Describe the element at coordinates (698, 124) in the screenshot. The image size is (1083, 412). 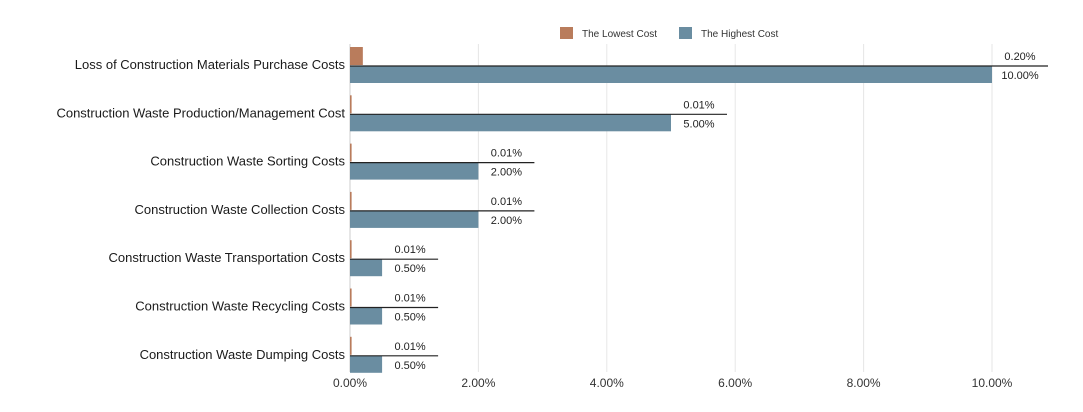
I see `data-label-highest: 5.00%` at that location.